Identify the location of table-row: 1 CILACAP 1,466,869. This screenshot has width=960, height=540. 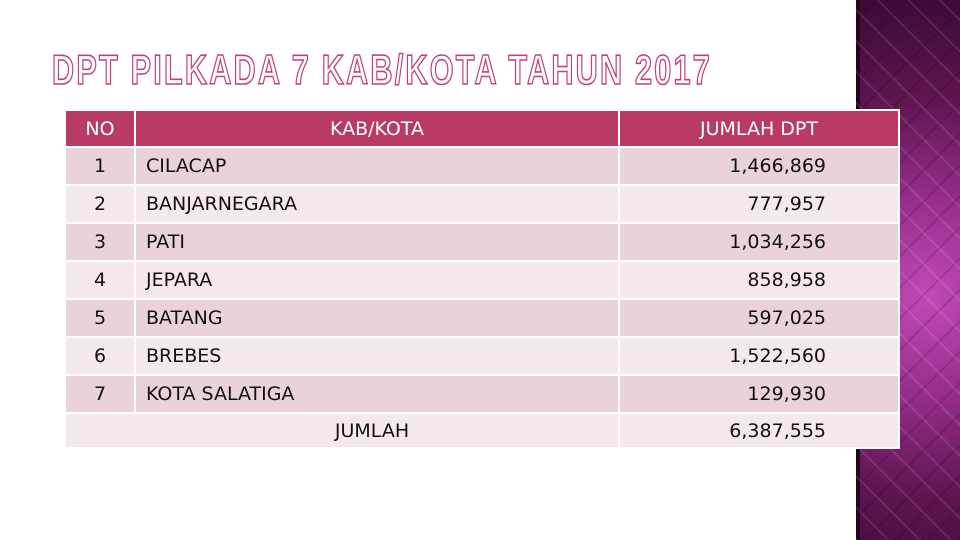
(482, 166).